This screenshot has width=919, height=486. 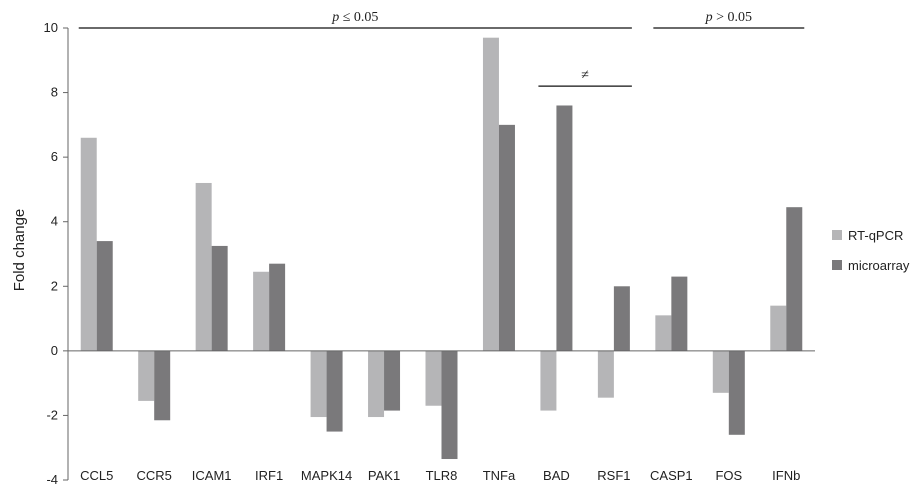 I want to click on x-category-label: TNFa, so click(x=499, y=475).